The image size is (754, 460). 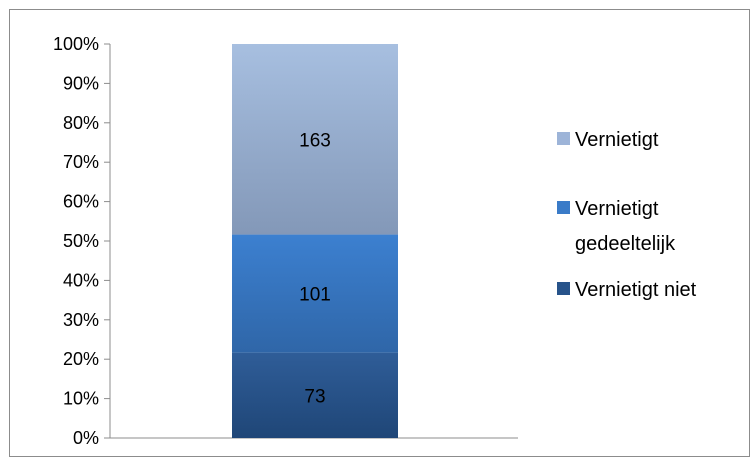 I want to click on y-tick-label: 40%, so click(x=81, y=280).